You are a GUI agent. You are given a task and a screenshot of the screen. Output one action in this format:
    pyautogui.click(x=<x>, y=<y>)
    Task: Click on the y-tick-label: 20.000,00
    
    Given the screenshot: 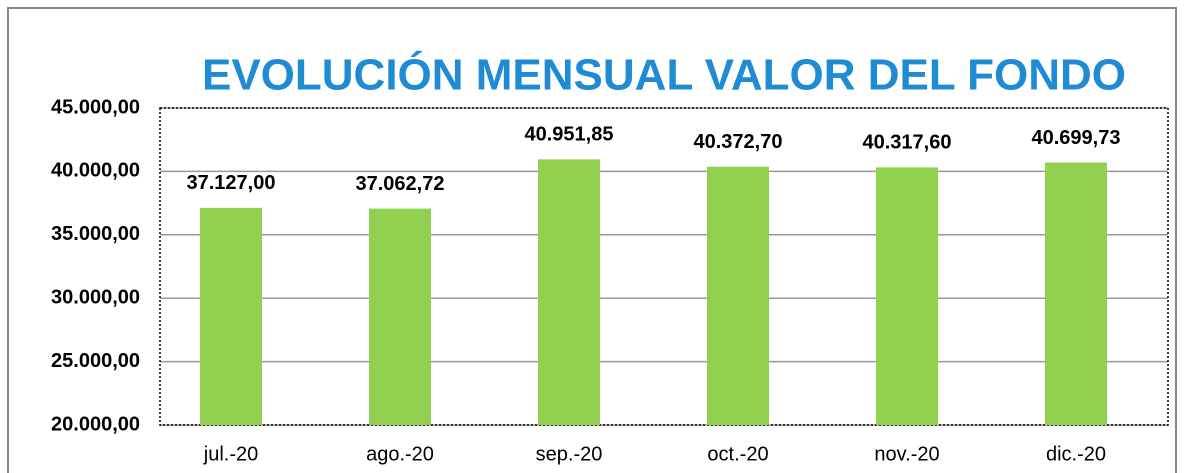 What is the action you would take?
    pyautogui.click(x=95, y=424)
    